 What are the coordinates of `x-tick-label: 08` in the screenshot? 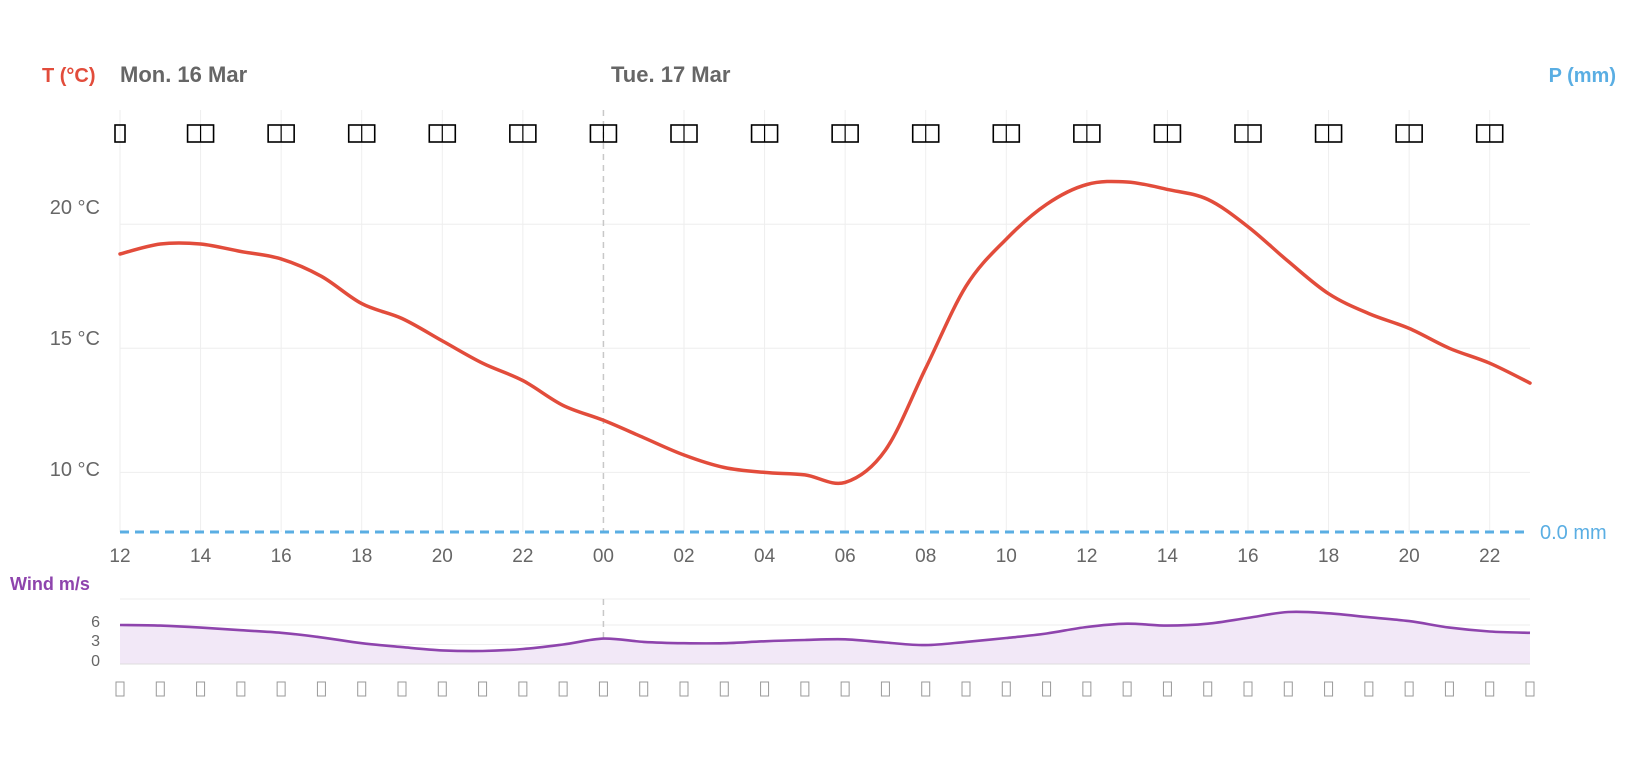 It's located at (925, 556).